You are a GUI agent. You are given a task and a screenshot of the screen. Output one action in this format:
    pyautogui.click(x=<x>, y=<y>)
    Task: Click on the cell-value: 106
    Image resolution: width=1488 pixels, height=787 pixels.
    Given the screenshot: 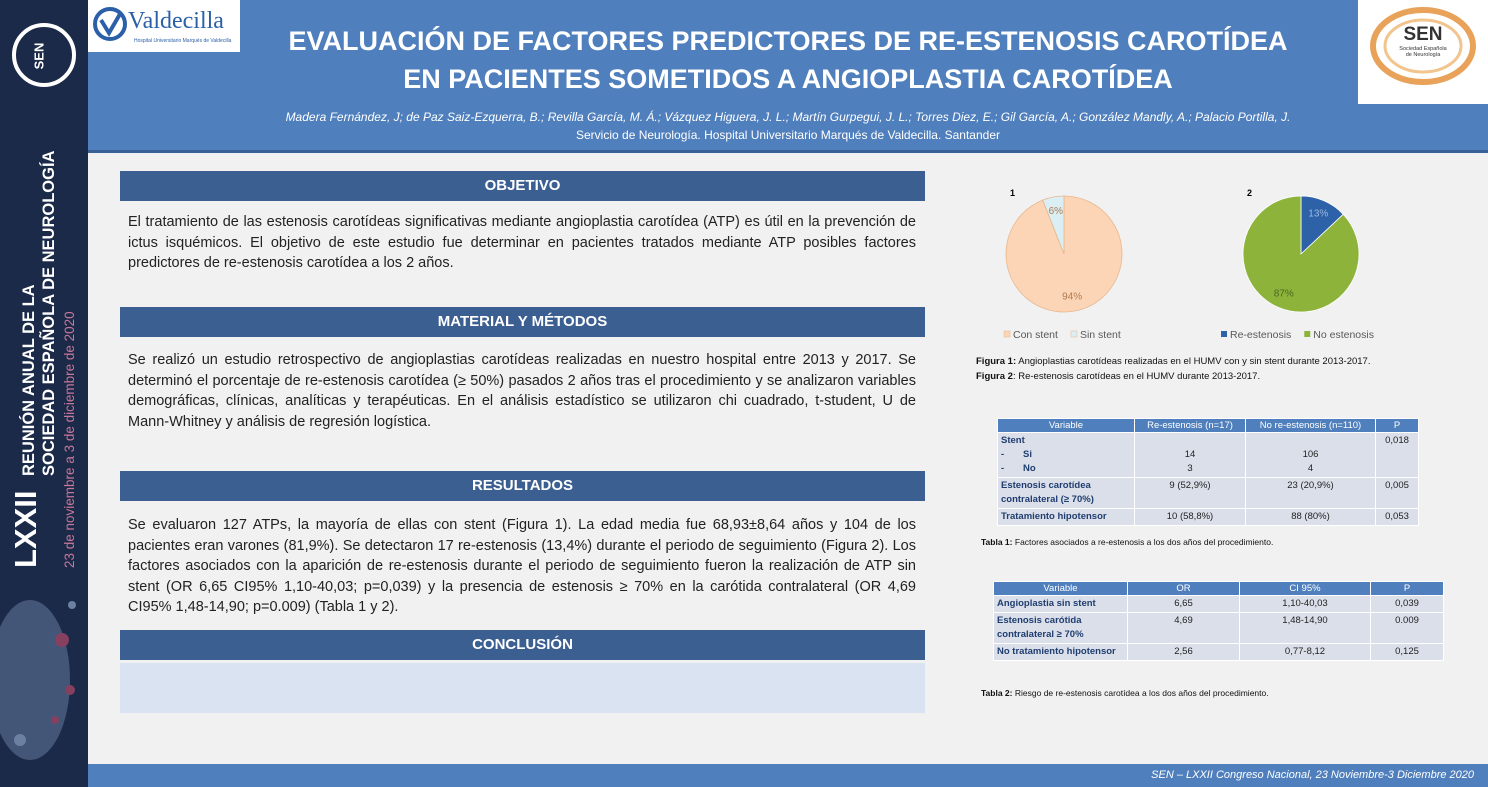 What is the action you would take?
    pyautogui.click(x=1310, y=454)
    